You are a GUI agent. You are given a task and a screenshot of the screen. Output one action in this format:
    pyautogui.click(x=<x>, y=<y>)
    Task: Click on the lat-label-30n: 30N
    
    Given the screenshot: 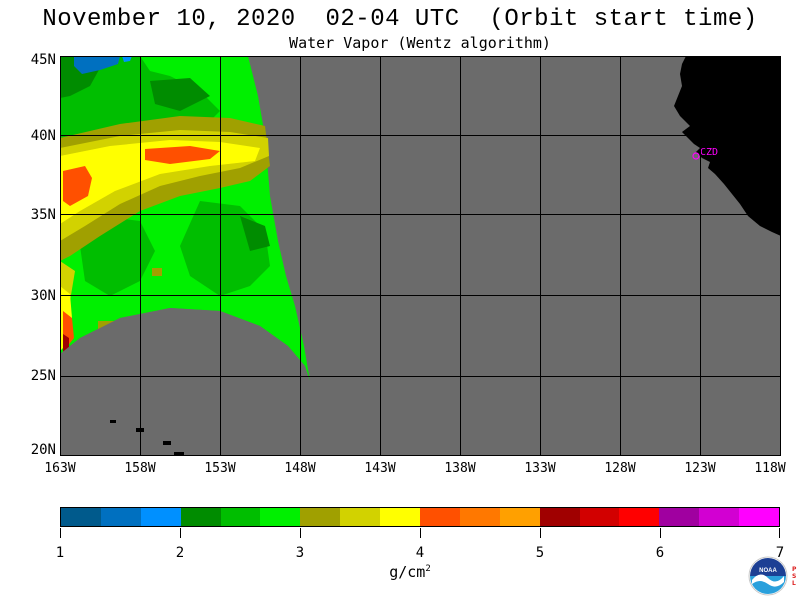 What is the action you would take?
    pyautogui.click(x=43, y=296)
    